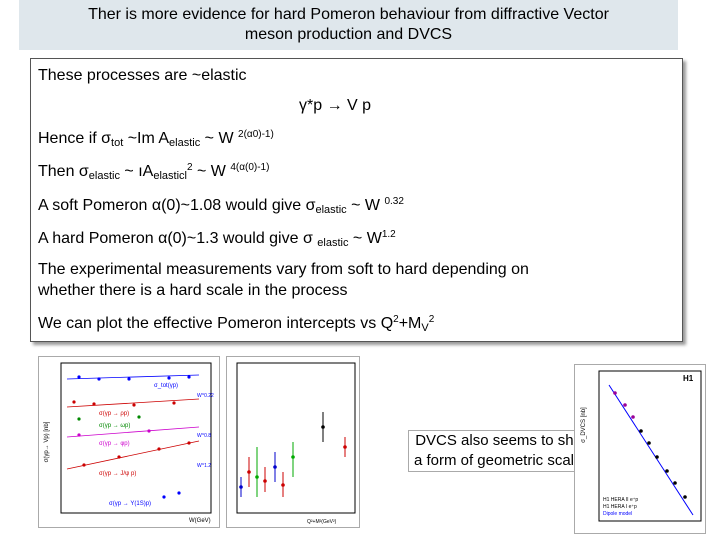  I want to click on hence-a: Hence if σ, so click(75, 138).